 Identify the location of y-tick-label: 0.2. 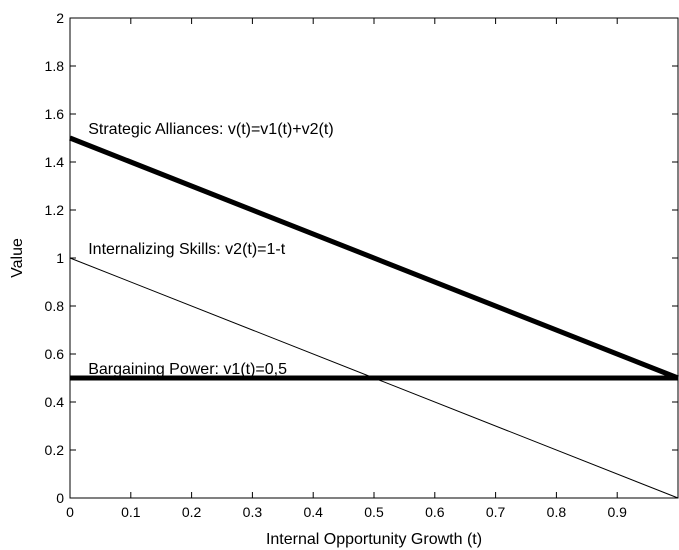
(55, 450).